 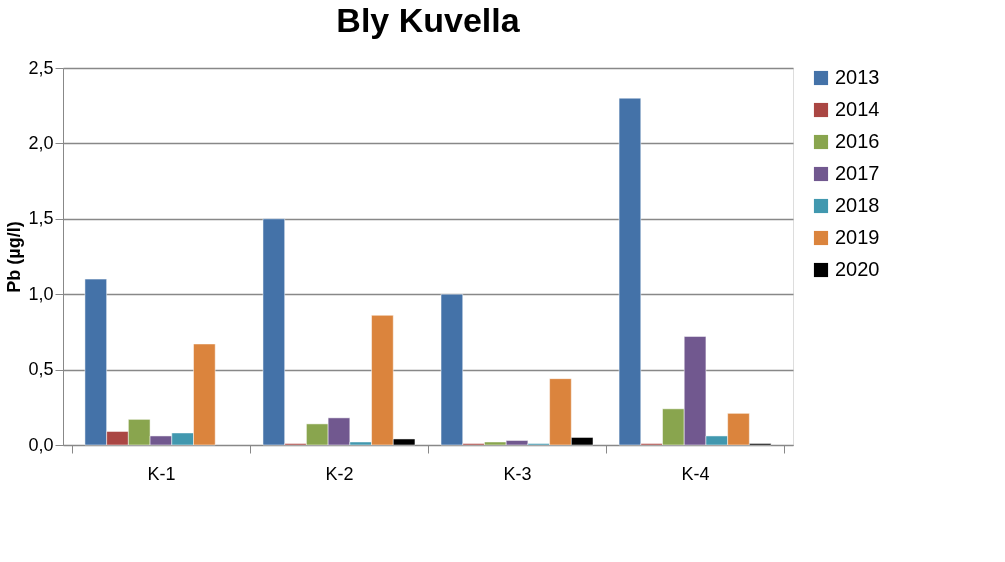 What do you see at coordinates (517, 473) in the screenshot?
I see `x-tick-label: K-3` at bounding box center [517, 473].